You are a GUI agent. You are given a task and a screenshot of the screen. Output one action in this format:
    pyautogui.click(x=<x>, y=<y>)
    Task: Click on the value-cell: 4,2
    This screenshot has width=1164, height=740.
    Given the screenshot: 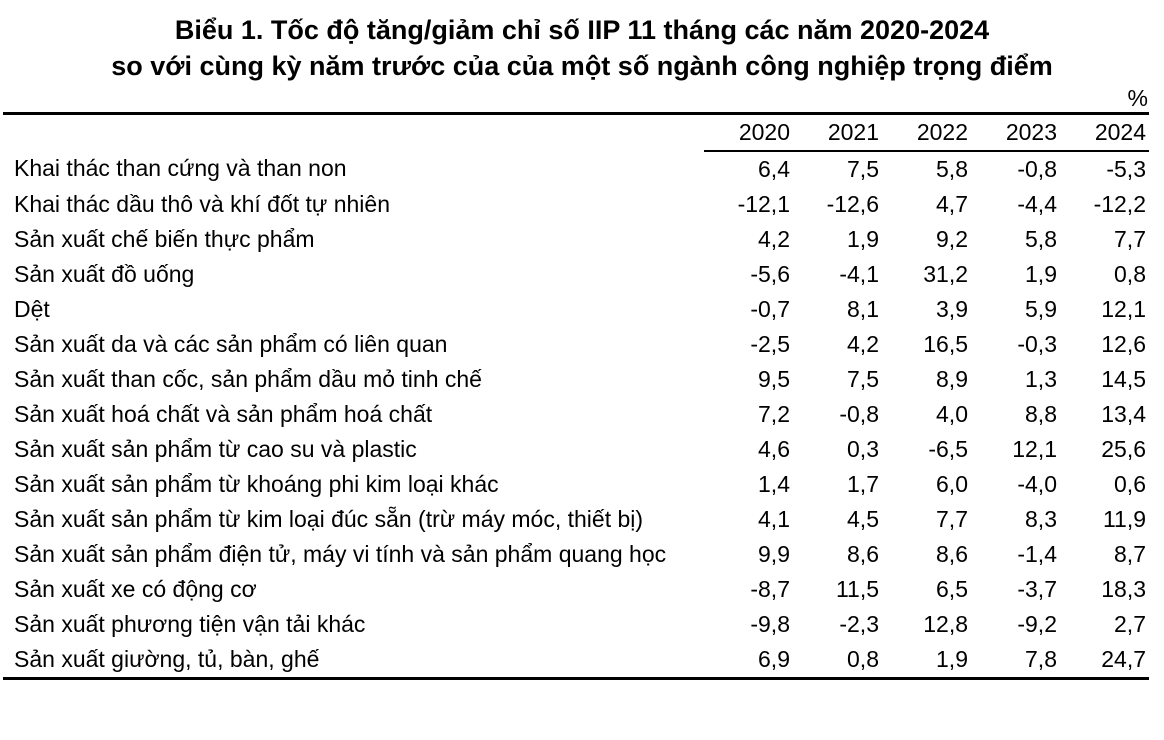 What is the action you would take?
    pyautogui.click(x=863, y=344)
    